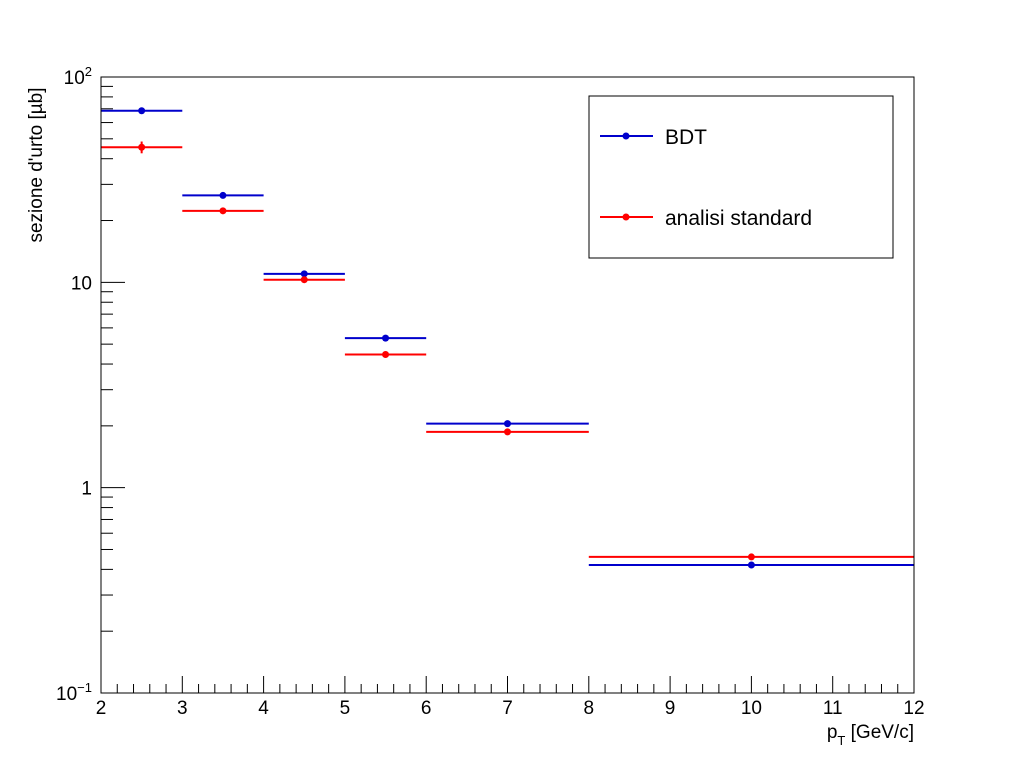 The image size is (1016, 769). What do you see at coordinates (74, 692) in the screenshot?
I see `y-tick-label: 10⁻¹` at bounding box center [74, 692].